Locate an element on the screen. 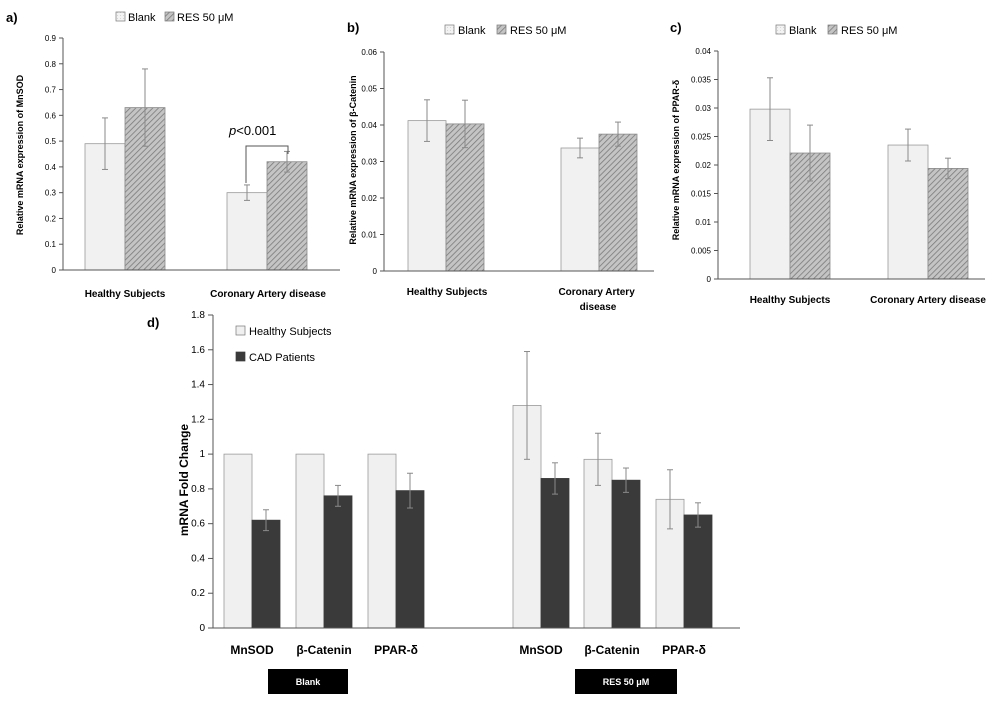 Image resolution: width=1000 pixels, height=707 pixels. panel-label-d: d) is located at coordinates (153, 322).